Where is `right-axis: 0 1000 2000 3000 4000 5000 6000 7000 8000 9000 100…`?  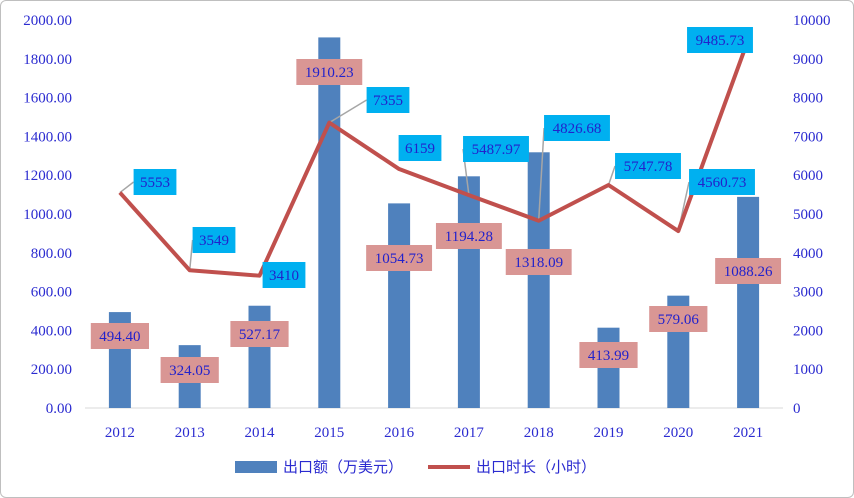 right-axis: 0 1000 2000 3000 4000 5000 6000 7000 8000 9000 100… is located at coordinates (812, 215).